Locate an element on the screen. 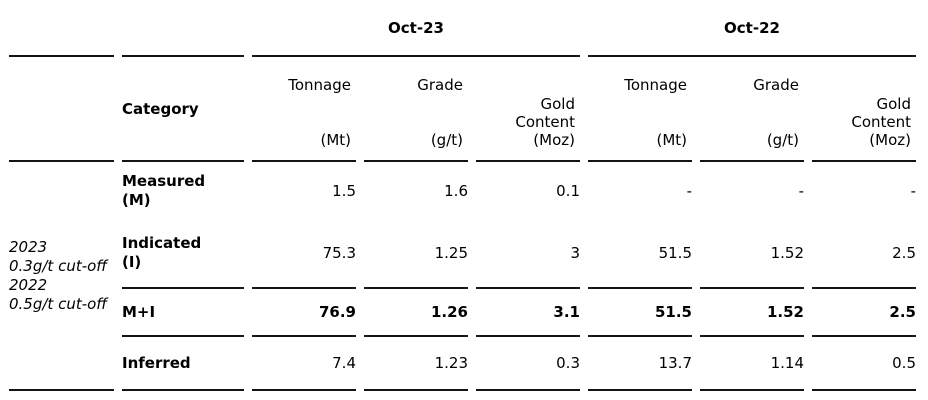 This screenshot has height=400, width=928. value-cell: 1.25 is located at coordinates (416, 254).